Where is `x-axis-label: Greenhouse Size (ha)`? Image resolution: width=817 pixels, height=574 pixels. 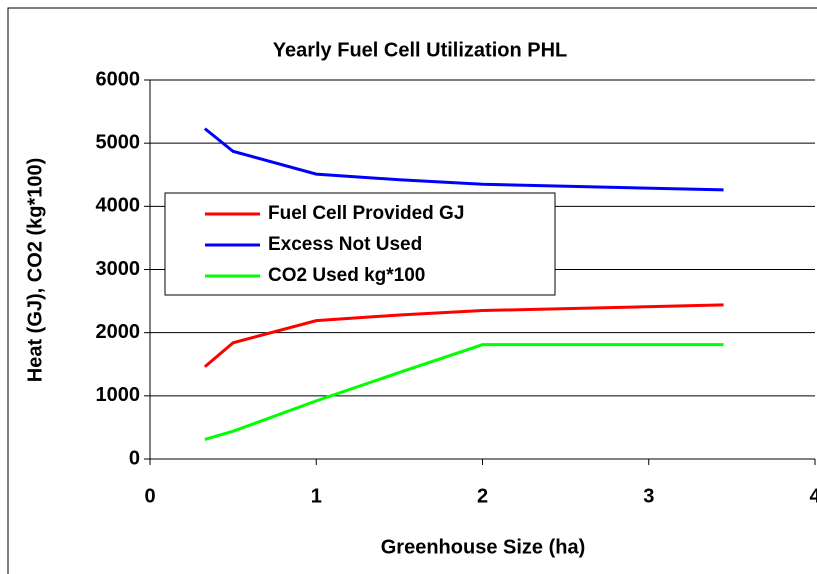
x-axis-label: Greenhouse Size (ha) is located at coordinates (483, 547).